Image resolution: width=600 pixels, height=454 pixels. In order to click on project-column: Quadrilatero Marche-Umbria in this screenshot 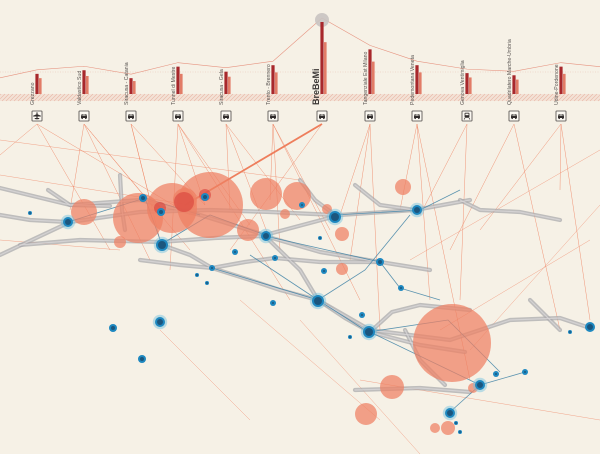, I will do `click(513, 80)`.